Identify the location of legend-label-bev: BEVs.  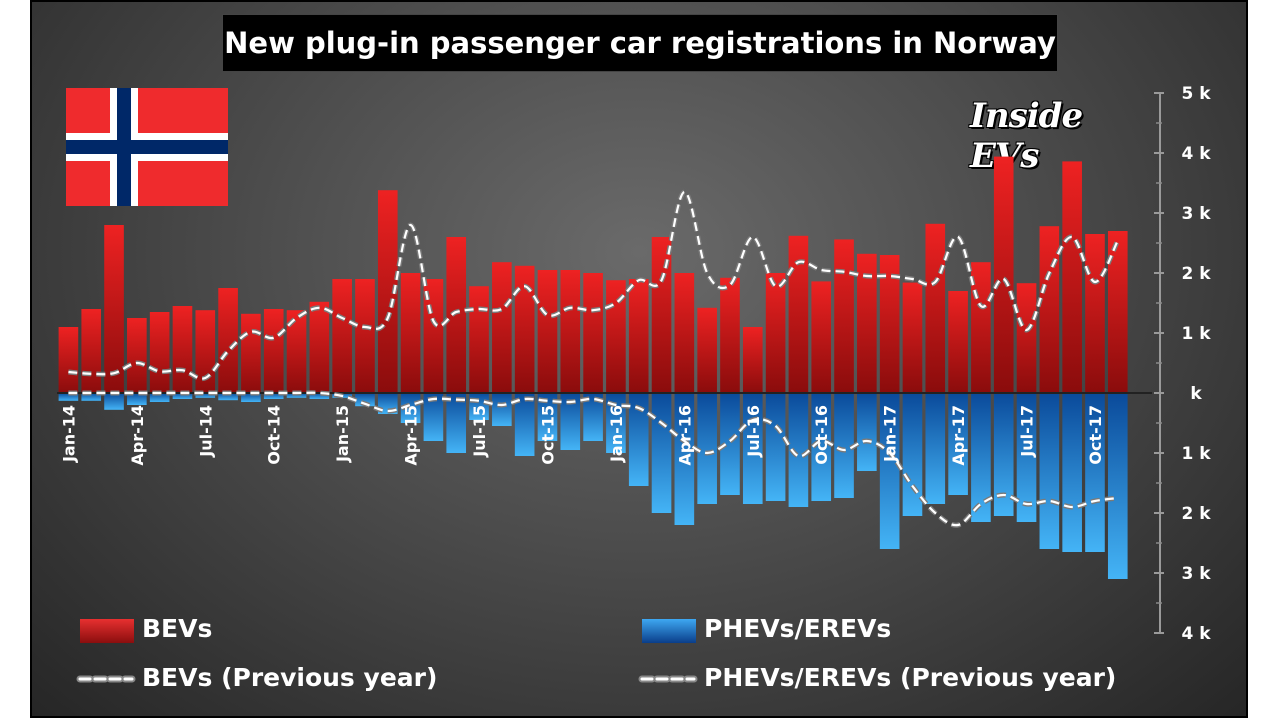
(177, 628).